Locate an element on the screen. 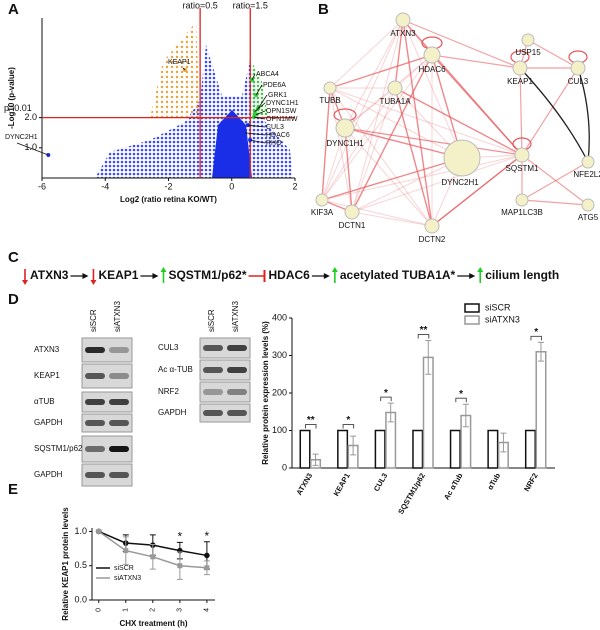  y-tick-label: 2.0 is located at coordinates (30, 117).